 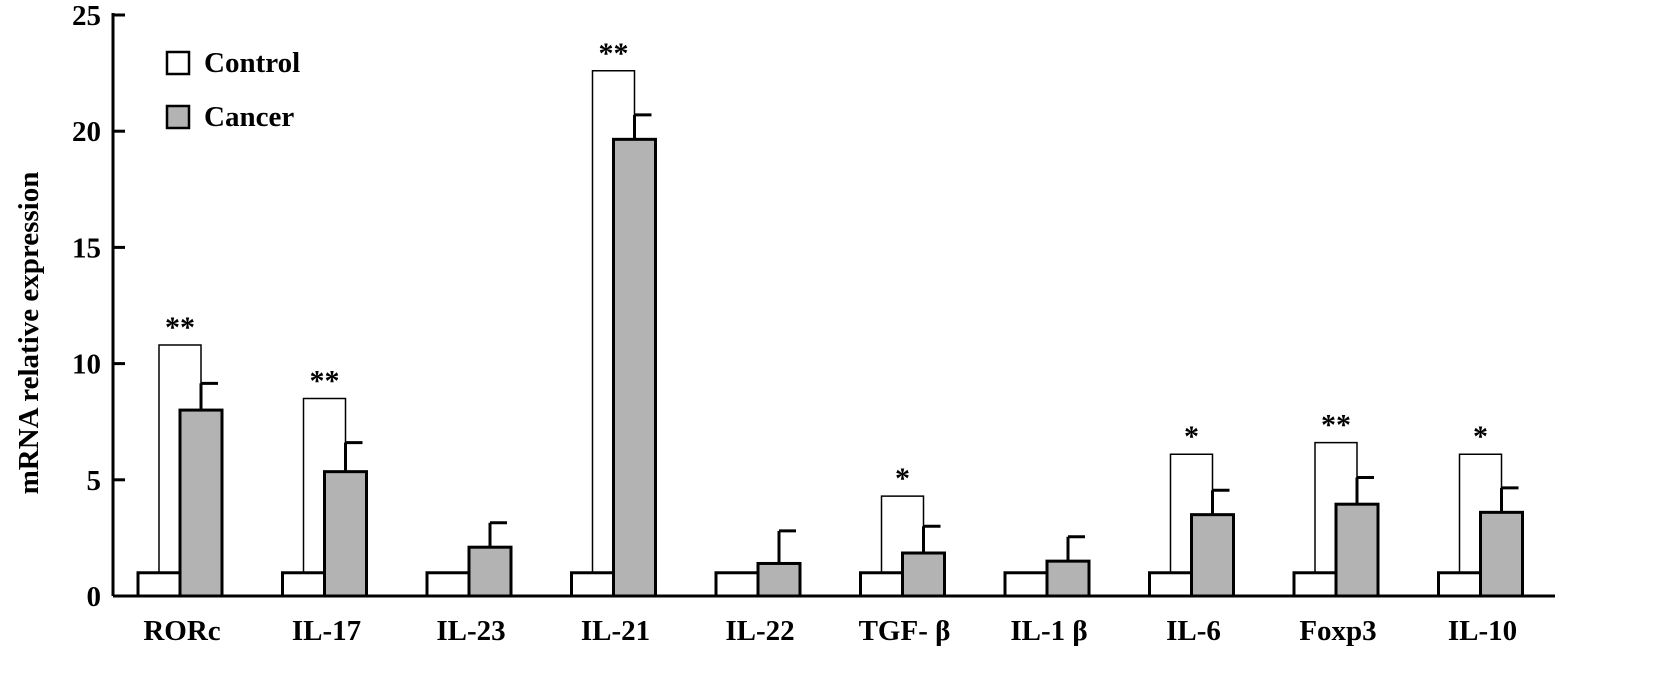 I want to click on x-tick-label: IL-21, so click(x=615, y=631).